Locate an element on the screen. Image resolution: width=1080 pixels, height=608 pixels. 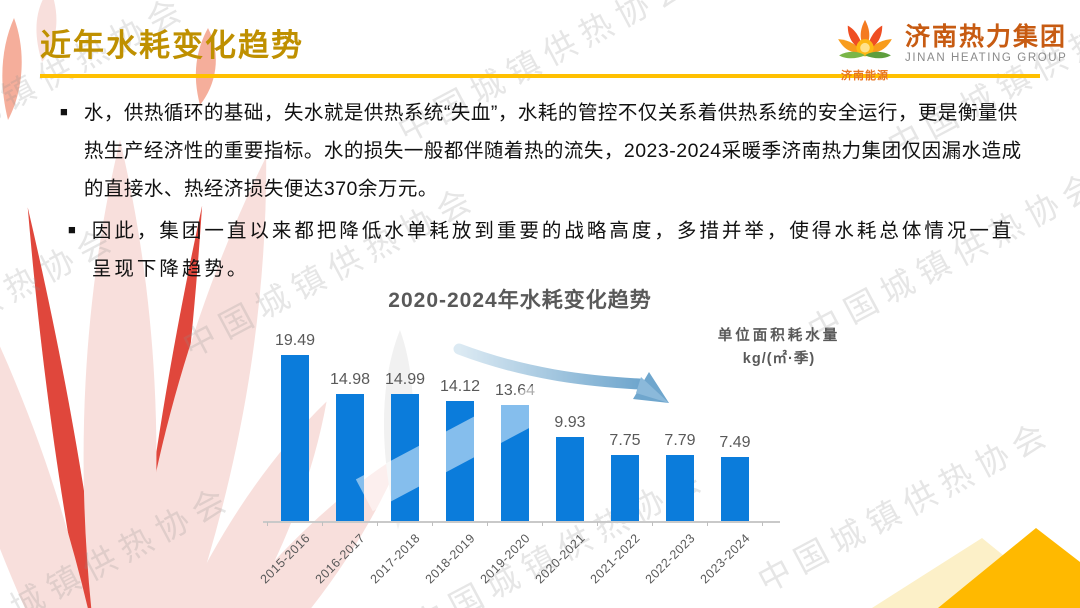
bar-value-label-2017-2018: 14.99 is located at coordinates (405, 379).